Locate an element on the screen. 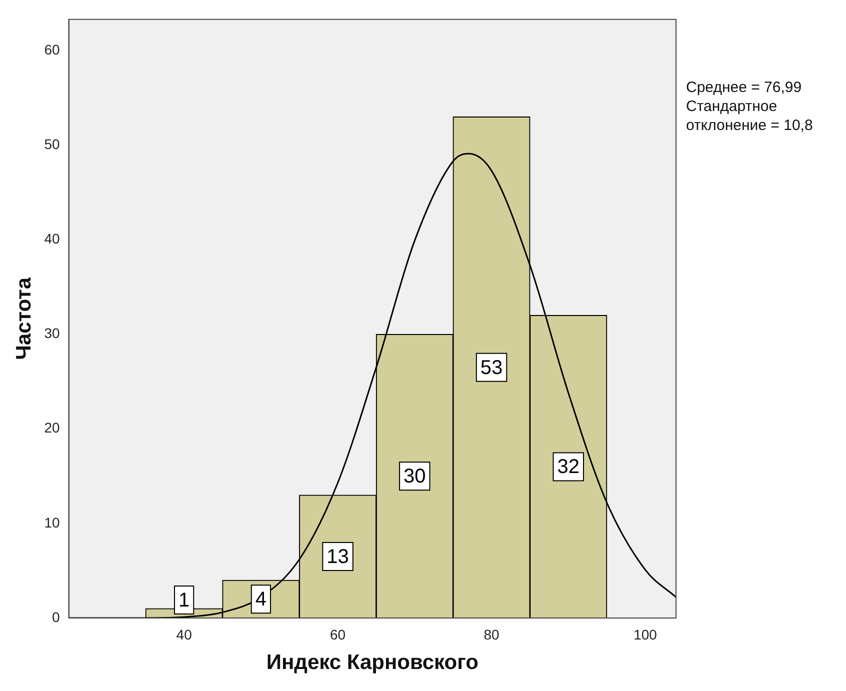 This screenshot has height=691, width=846. data-label: 1 is located at coordinates (184, 601).